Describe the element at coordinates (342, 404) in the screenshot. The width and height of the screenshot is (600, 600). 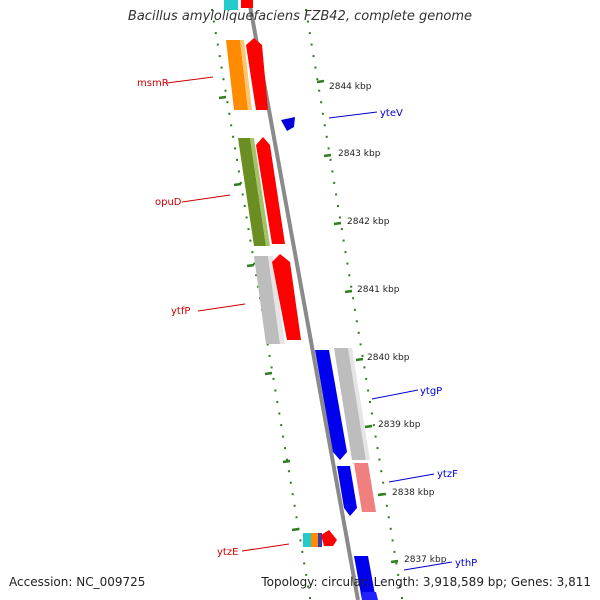
I see `feature-ytgP` at that location.